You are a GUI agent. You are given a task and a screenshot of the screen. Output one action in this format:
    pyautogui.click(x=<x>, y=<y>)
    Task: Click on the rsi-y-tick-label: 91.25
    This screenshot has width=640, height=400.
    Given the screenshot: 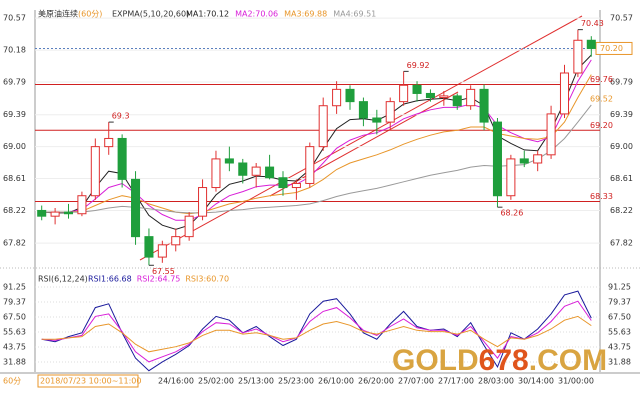 What is the action you would take?
    pyautogui.click(x=14, y=287)
    